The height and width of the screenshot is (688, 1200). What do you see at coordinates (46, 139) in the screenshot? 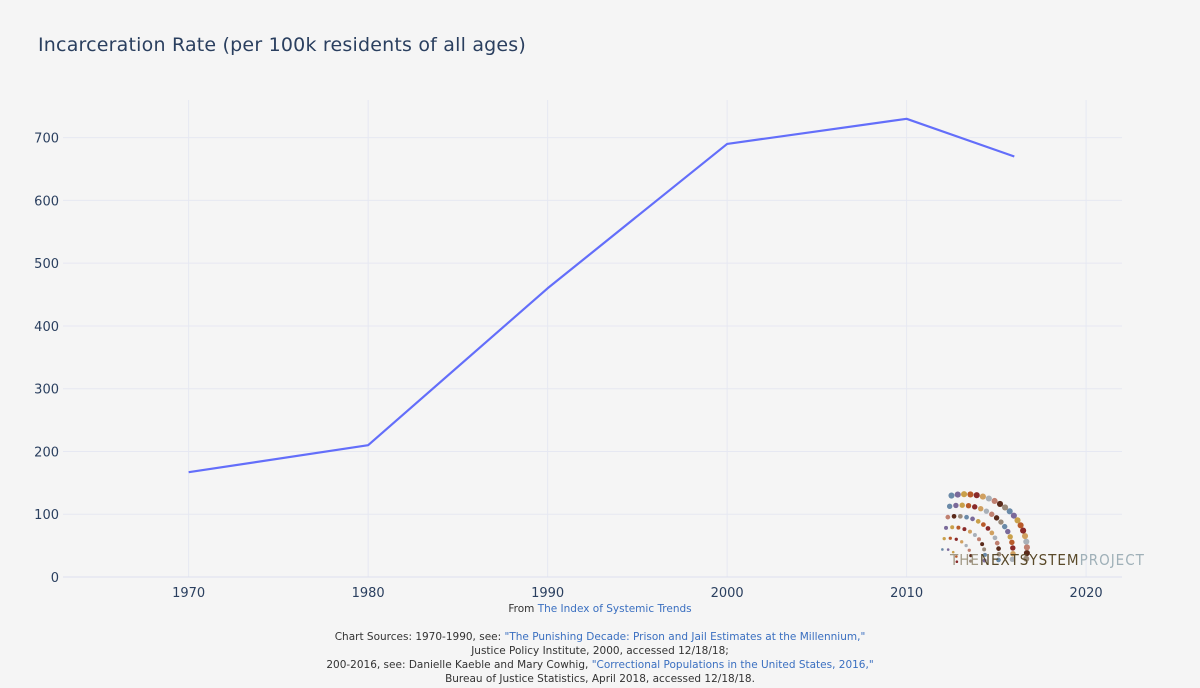
I see `y-tick-label: 700` at bounding box center [46, 139].